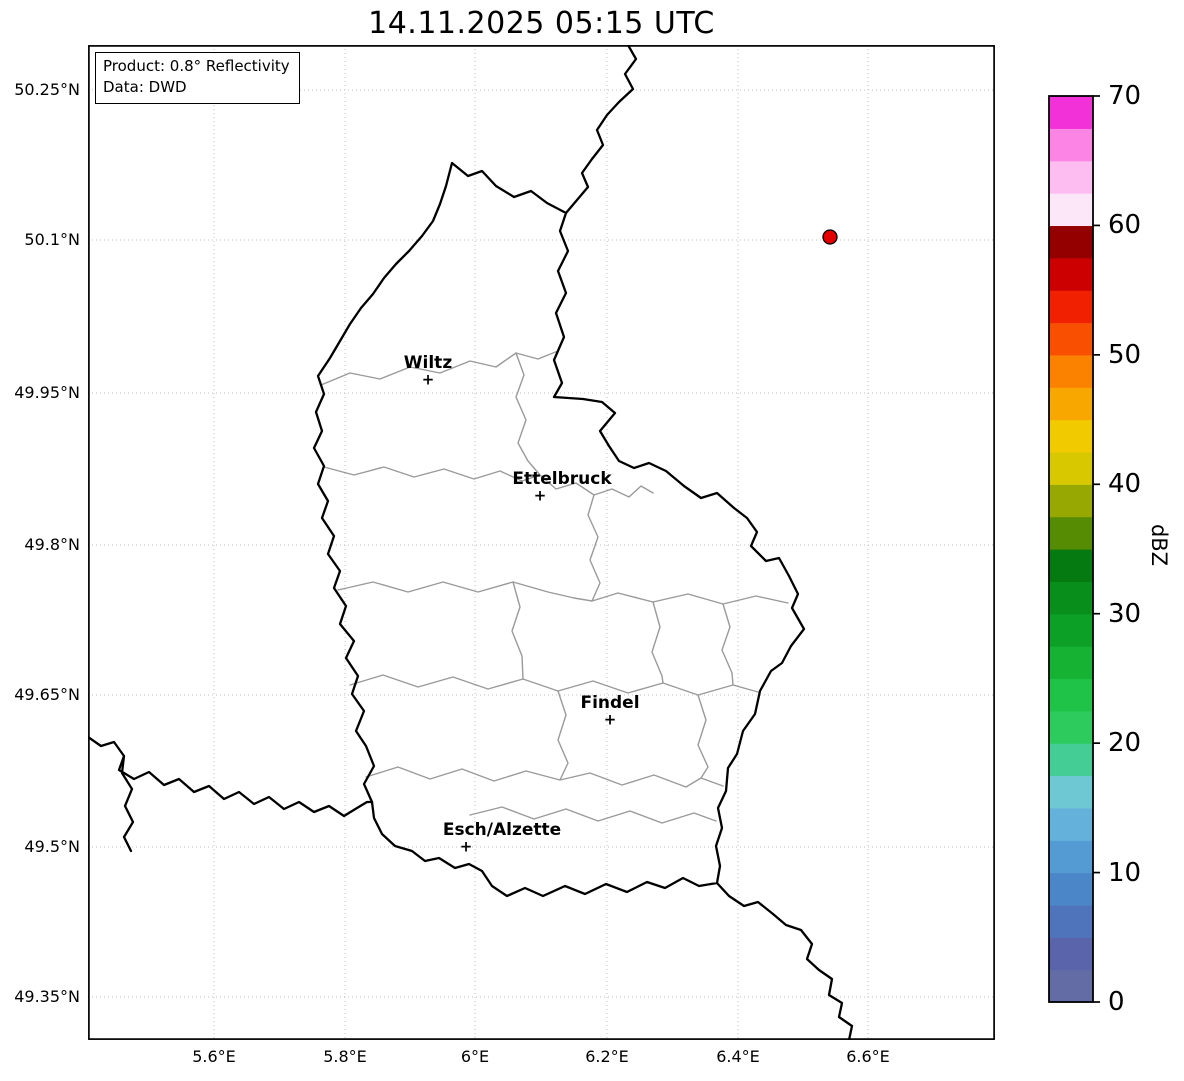 The image size is (1184, 1081). Describe the element at coordinates (738, 1056) in the screenshot. I see `x-axis-tick-label: 6.4°E` at that location.